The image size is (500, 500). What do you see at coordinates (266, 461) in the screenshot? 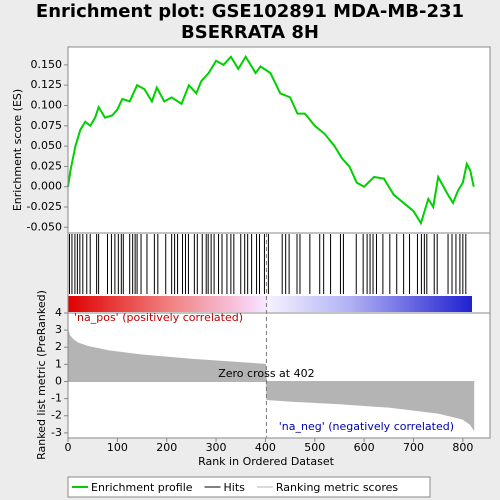
I see `x-axis-label: Rank in Ordered Dataset` at bounding box center [266, 461].